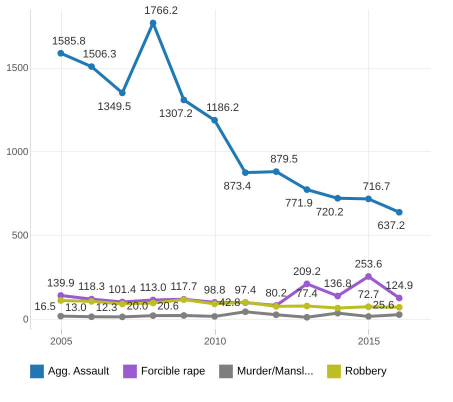 The width and height of the screenshot is (453, 402). What do you see at coordinates (284, 160) in the screenshot?
I see `data-label: 879.5` at bounding box center [284, 160].